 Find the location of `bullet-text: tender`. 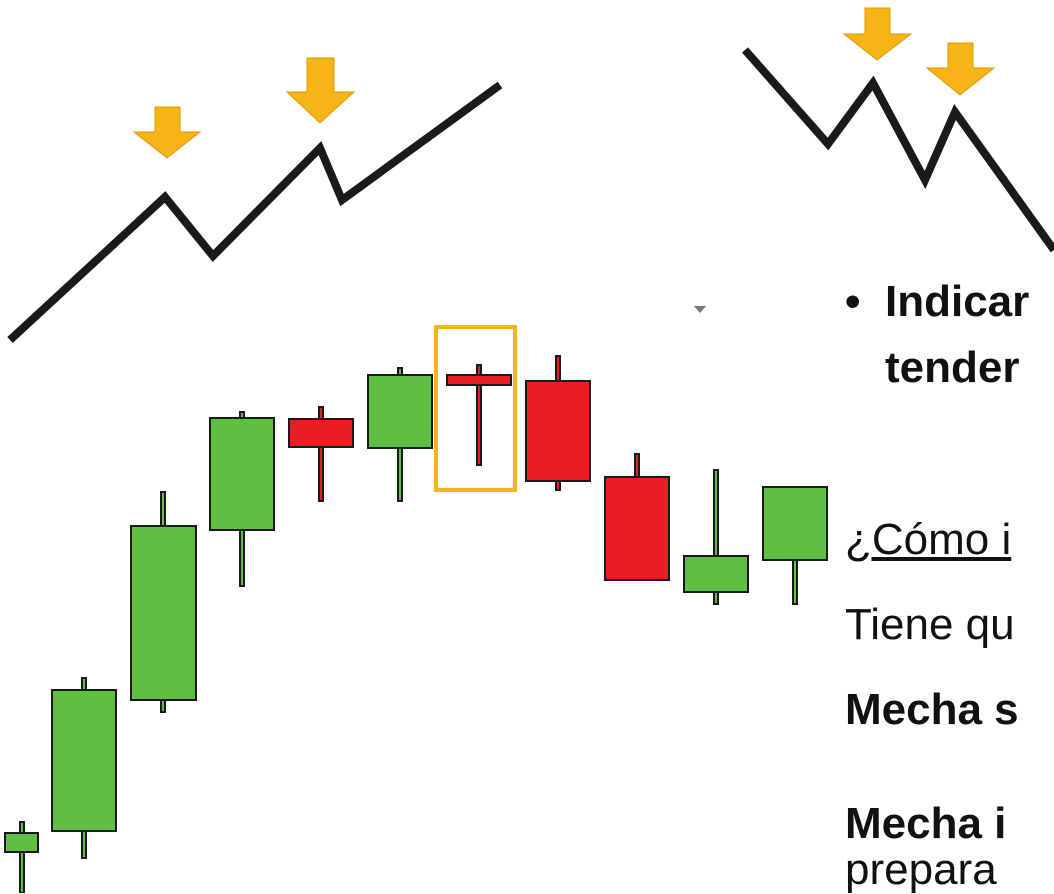

bullet-text: tender is located at coordinates (952, 367).